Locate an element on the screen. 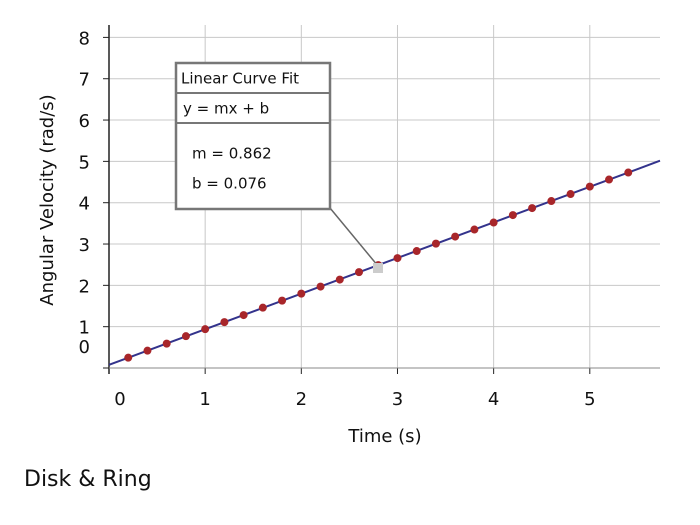 The image size is (700, 525). y-tick-label: 8 is located at coordinates (84, 38).